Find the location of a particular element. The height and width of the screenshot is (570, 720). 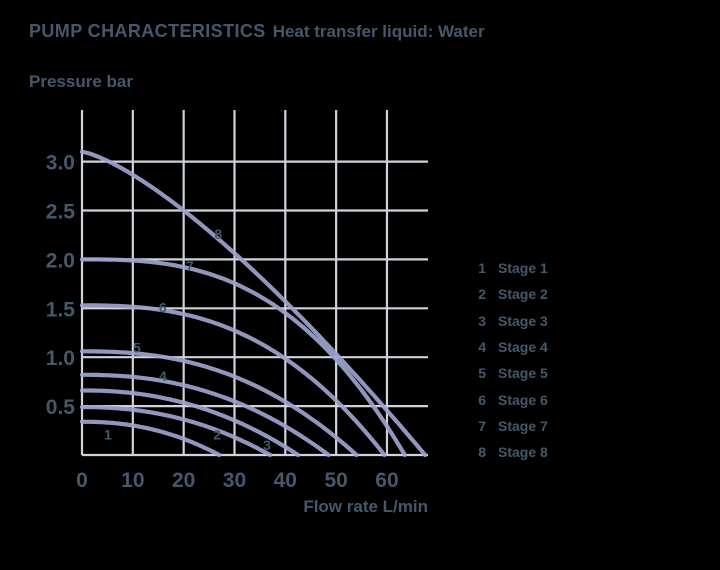

y-tick-label: 0.5 is located at coordinates (61, 407).